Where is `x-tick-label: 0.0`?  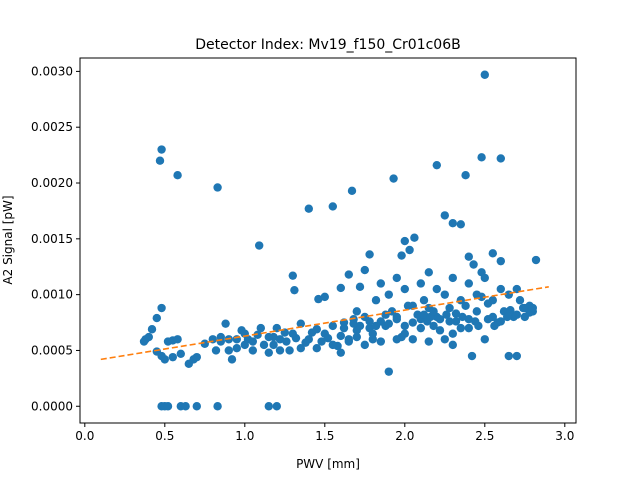 x-tick-label: 0.0 is located at coordinates (84, 436).